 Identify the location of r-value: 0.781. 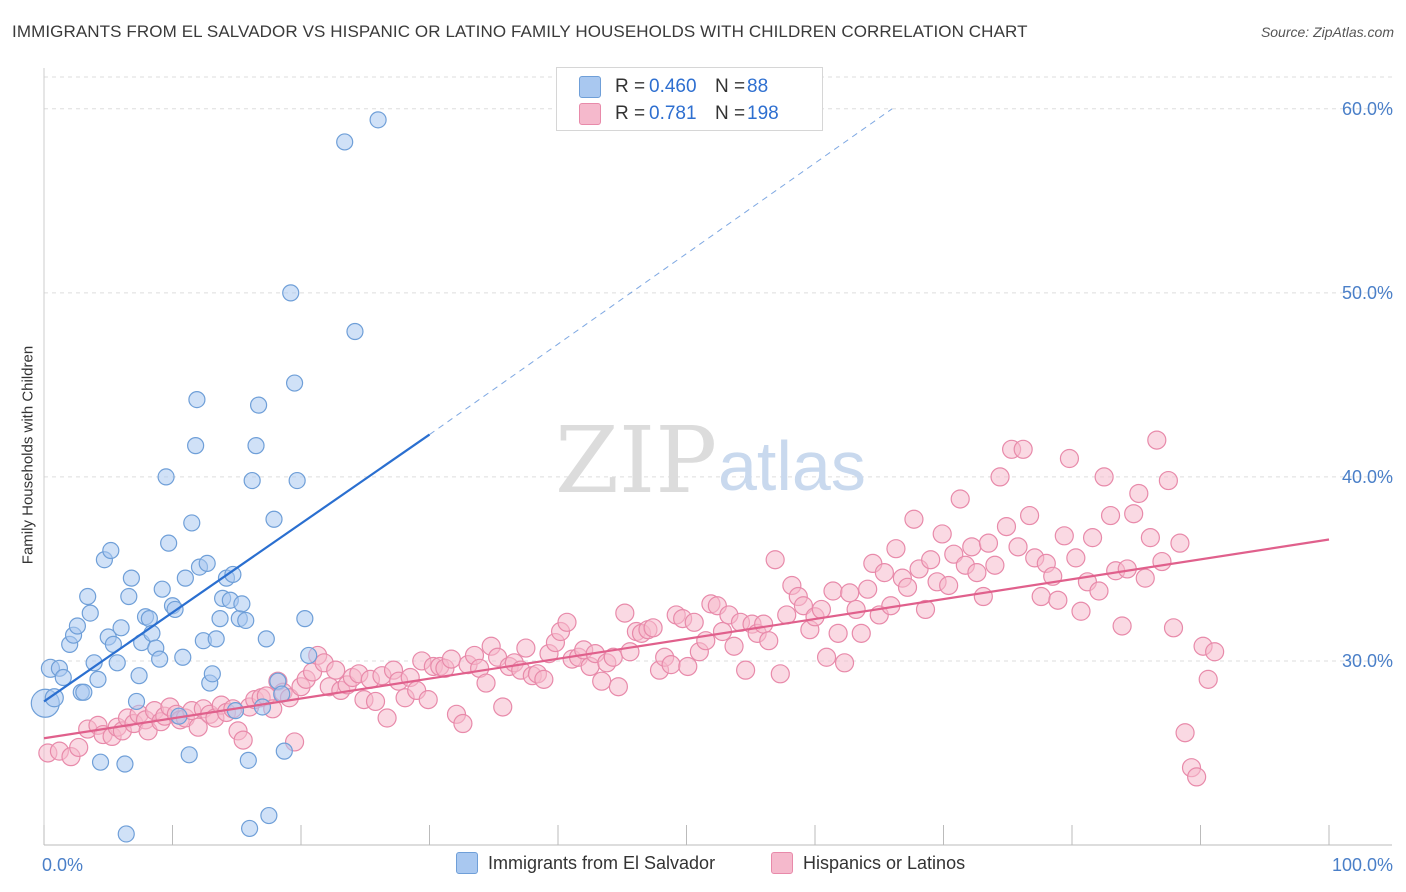
(673, 113).